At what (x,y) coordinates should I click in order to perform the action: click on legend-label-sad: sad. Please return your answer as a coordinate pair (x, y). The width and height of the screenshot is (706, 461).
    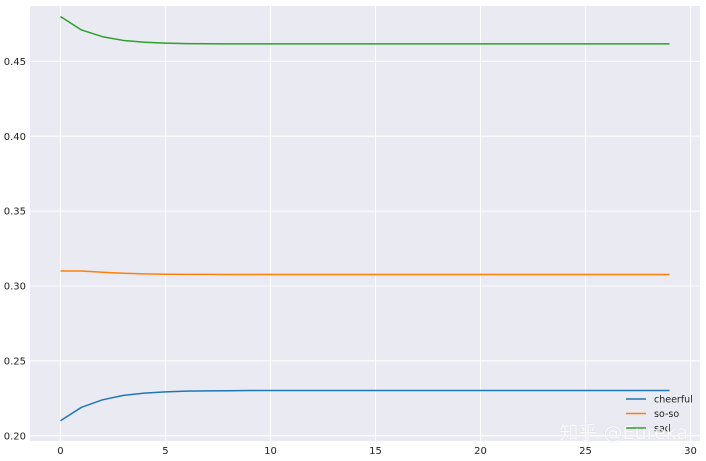
    Looking at the image, I should click on (662, 429).